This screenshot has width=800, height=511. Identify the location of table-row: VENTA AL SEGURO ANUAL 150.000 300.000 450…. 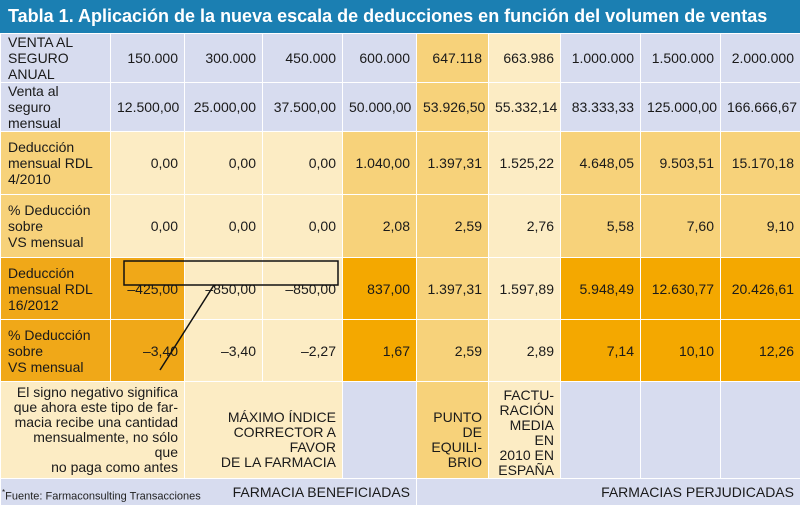
(400, 58).